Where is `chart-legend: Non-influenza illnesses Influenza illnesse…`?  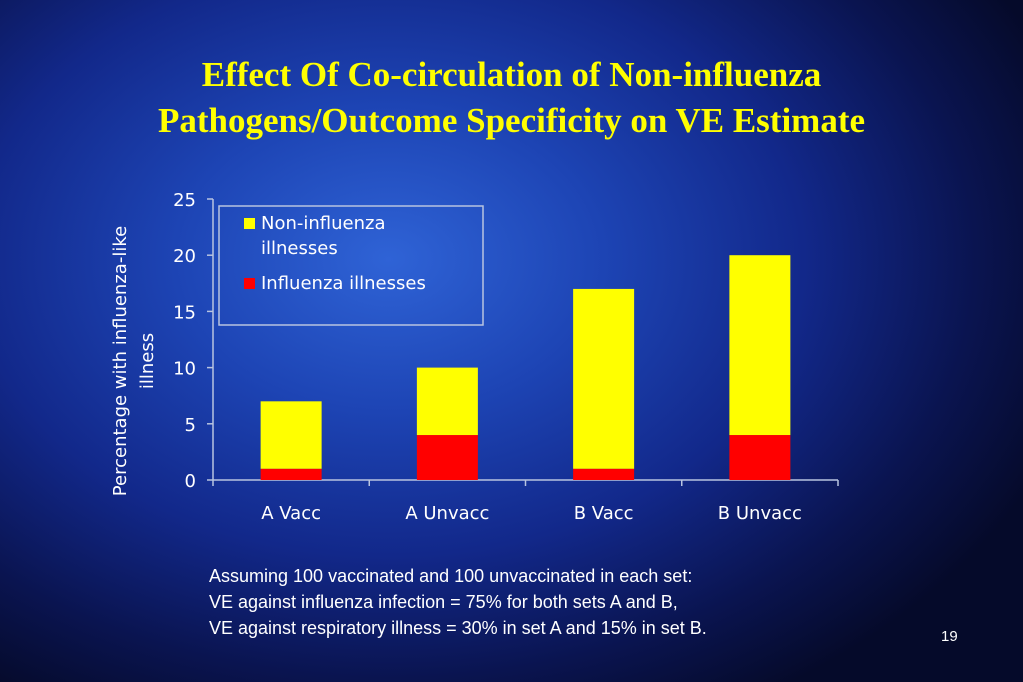
chart-legend: Non-influenza illnesses Influenza illnesse… is located at coordinates (351, 265).